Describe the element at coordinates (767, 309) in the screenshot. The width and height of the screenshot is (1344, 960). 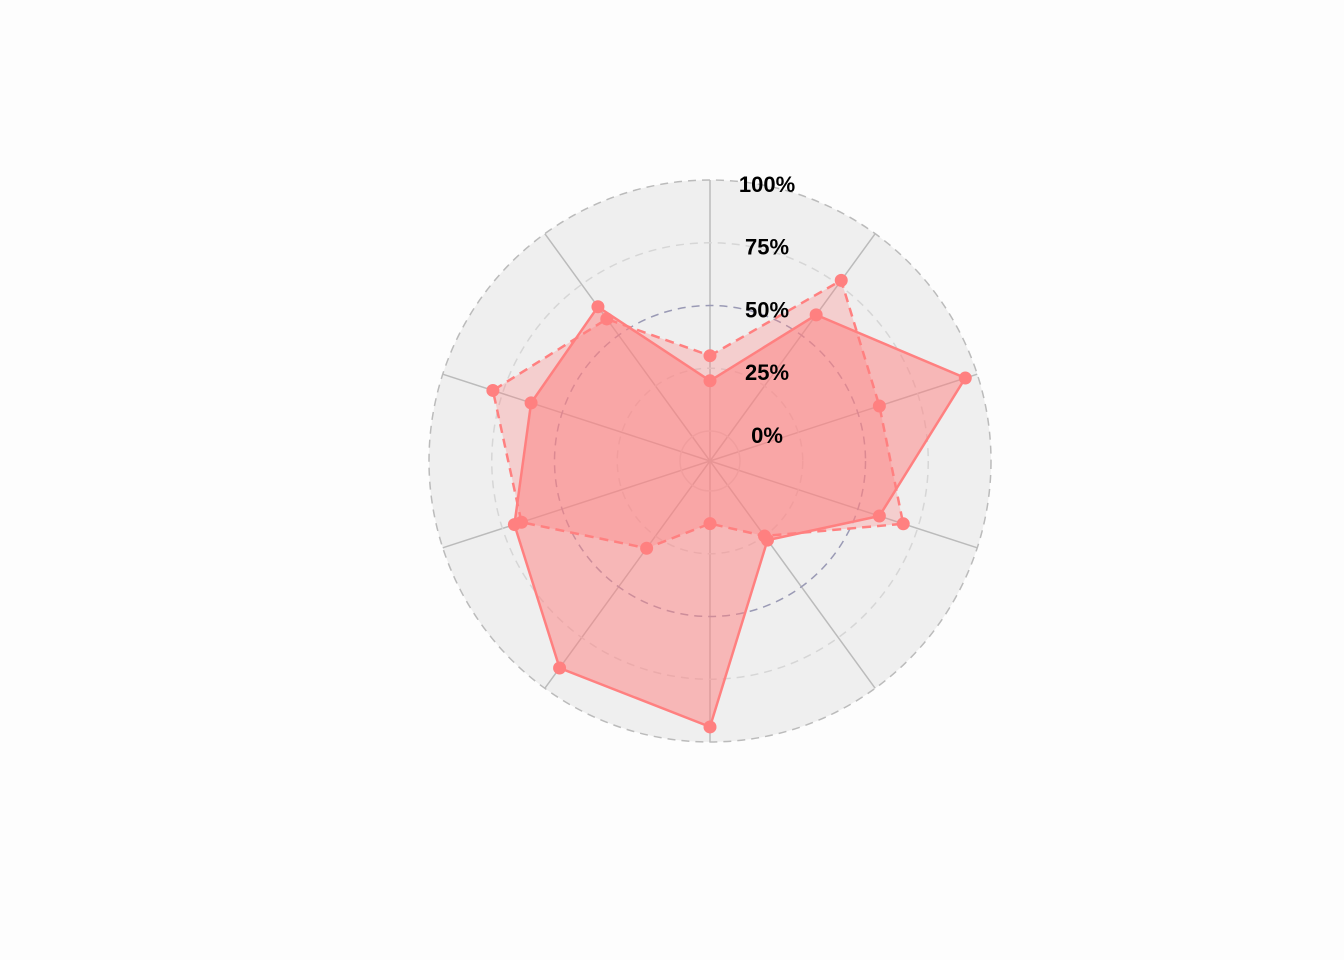
I see `tick-label: 50%` at that location.